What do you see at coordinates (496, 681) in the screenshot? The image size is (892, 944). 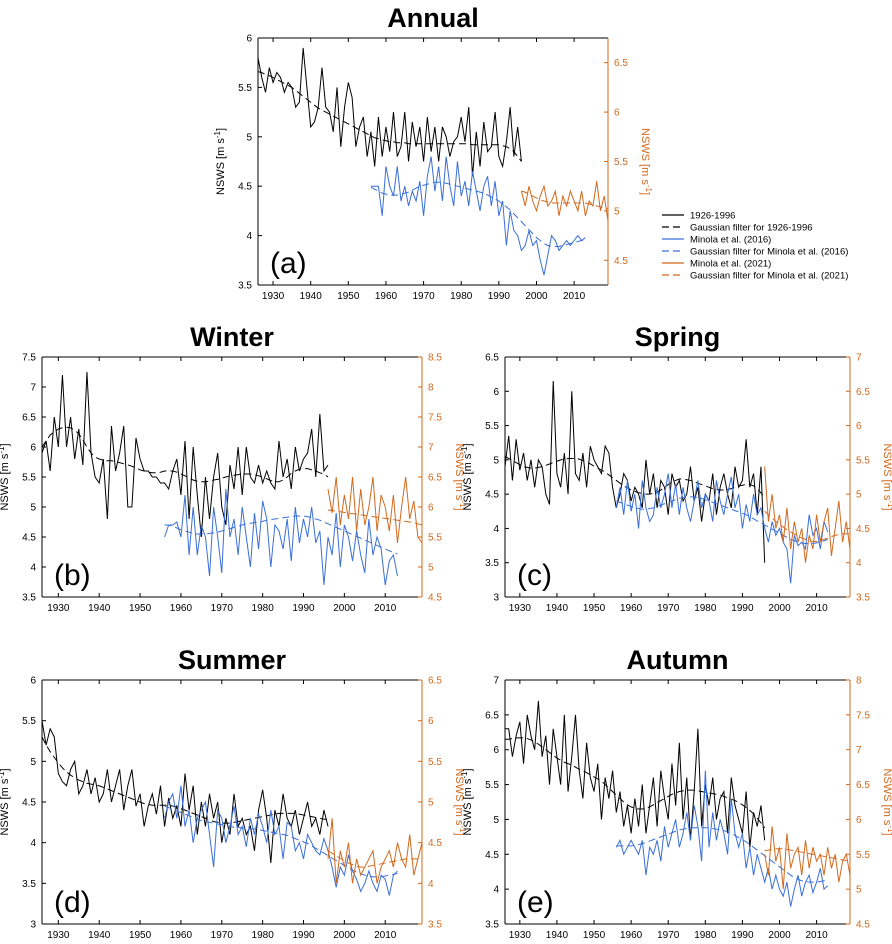 I see `y-tick-label-left: 7` at bounding box center [496, 681].